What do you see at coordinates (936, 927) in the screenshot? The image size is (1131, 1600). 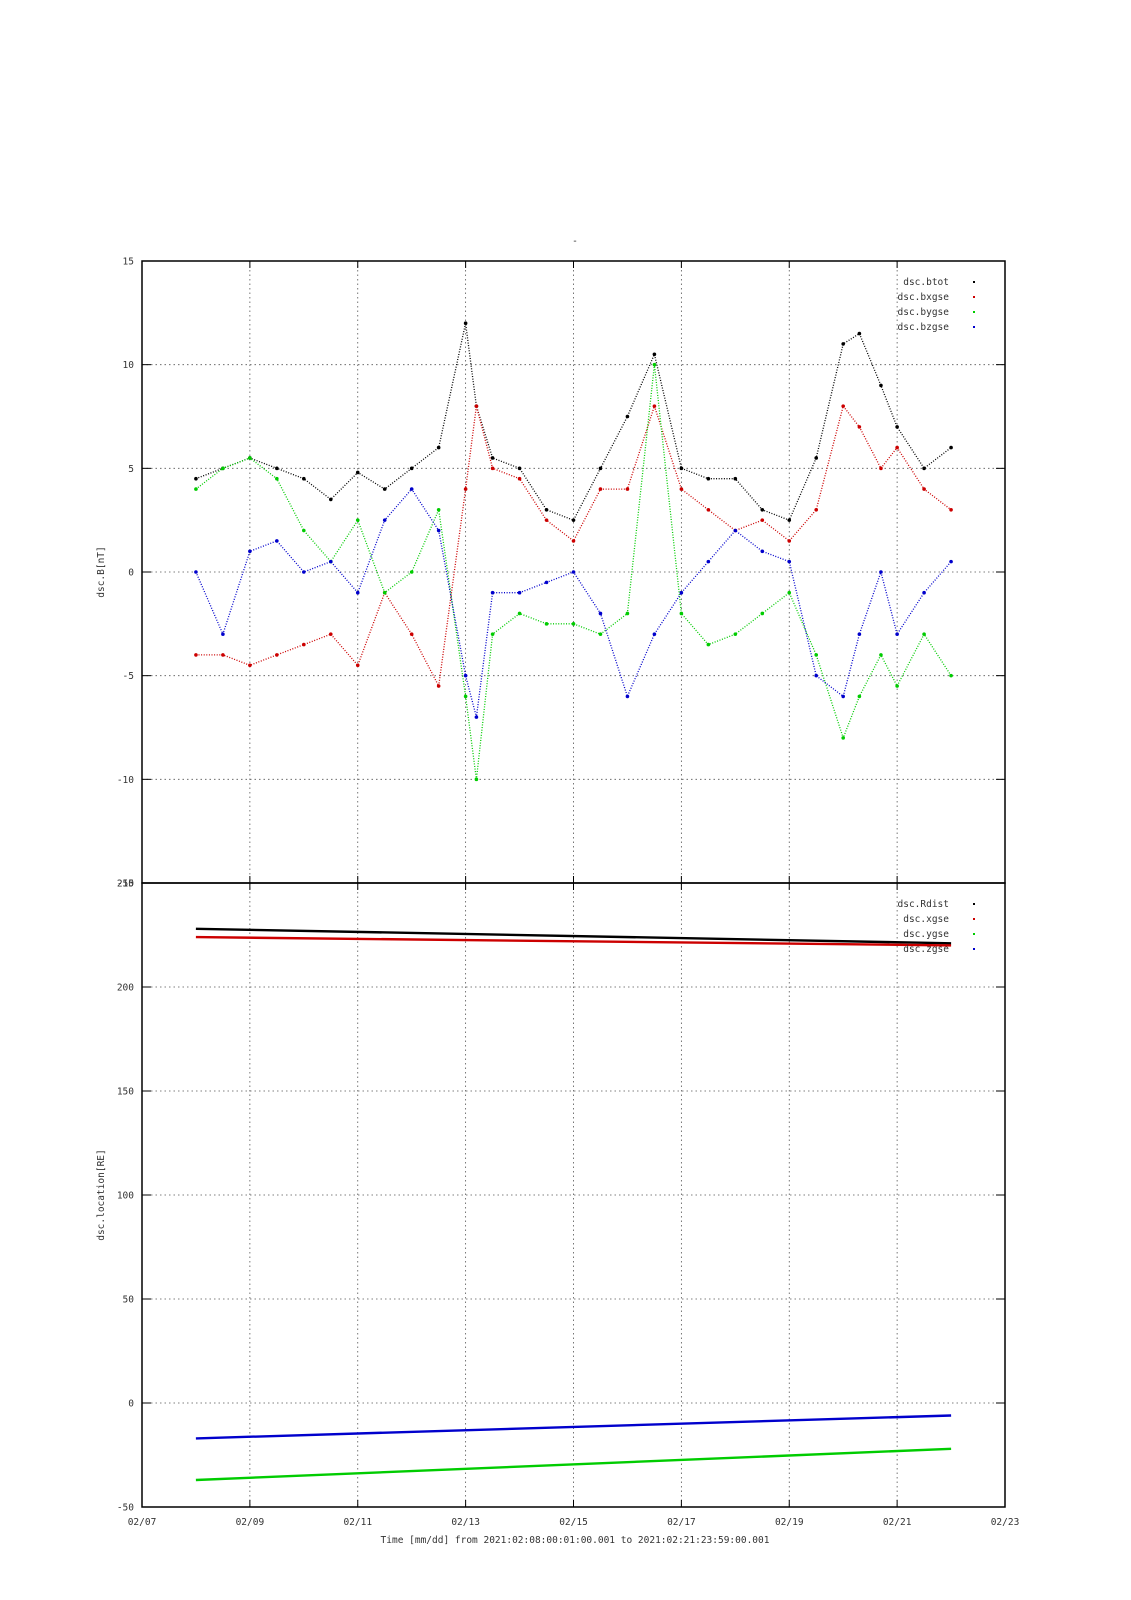 I see `location-legend: dsc.Rdist dsc.xgse dsc.ygse dsc.zgse` at bounding box center [936, 927].